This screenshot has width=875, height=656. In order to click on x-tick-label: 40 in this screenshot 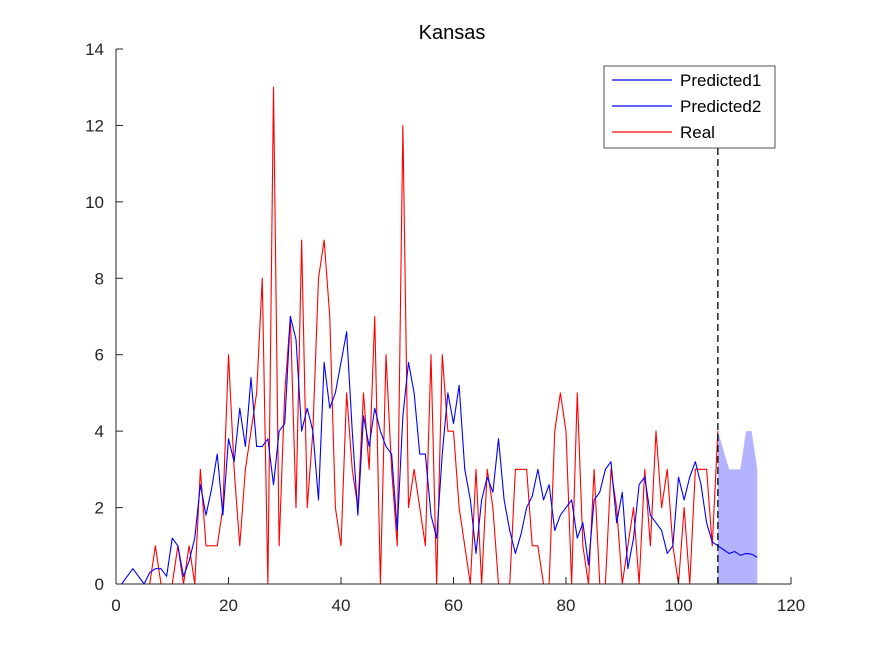, I will do `click(341, 605)`.